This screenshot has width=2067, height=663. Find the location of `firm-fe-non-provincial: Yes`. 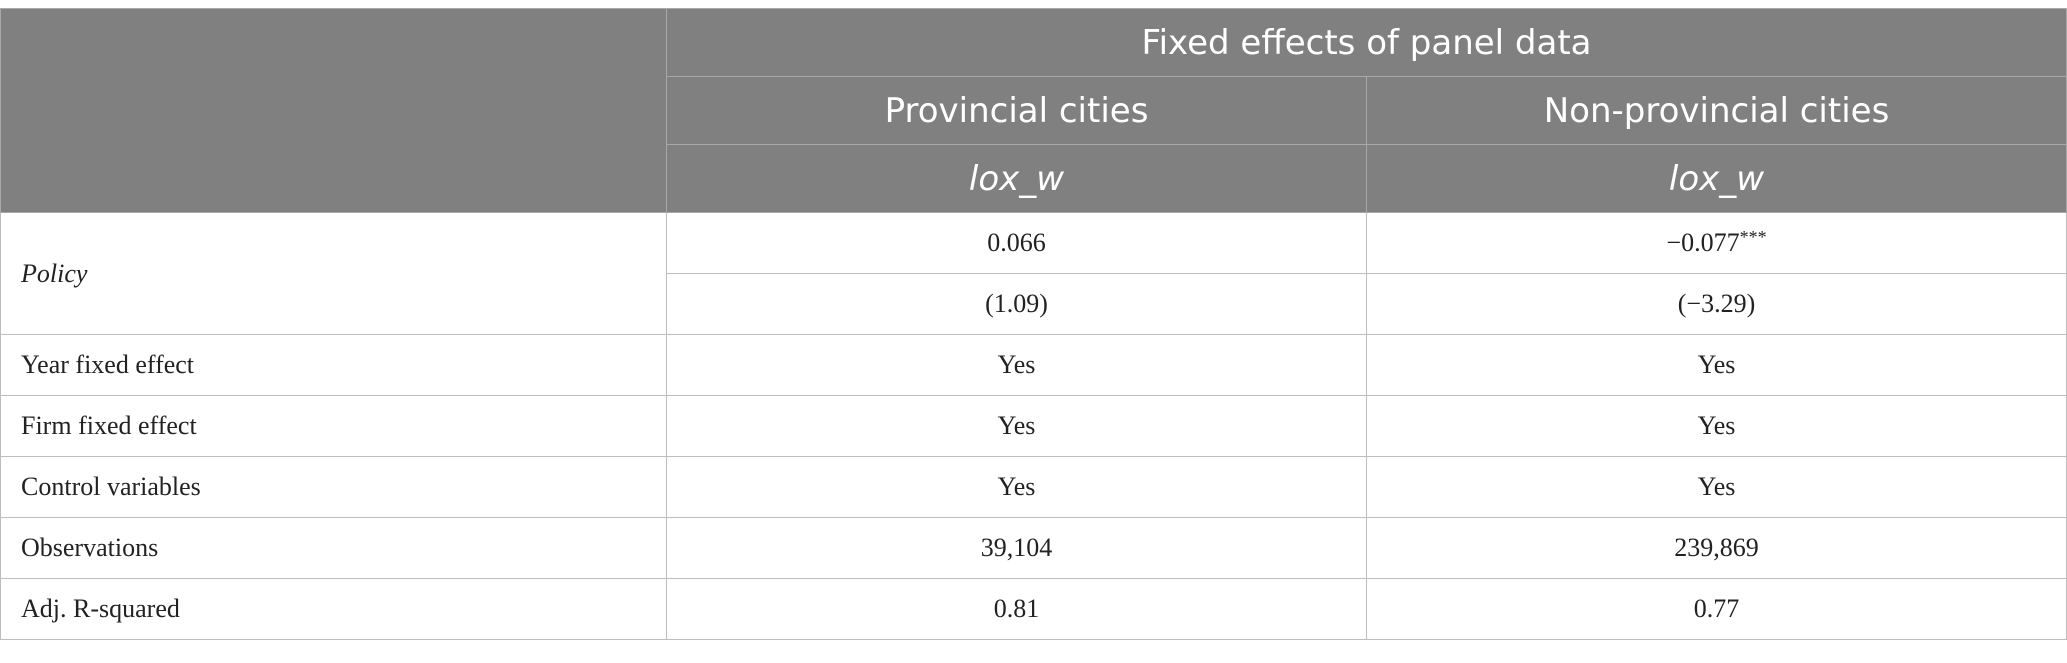

firm-fe-non-provincial: Yes is located at coordinates (1716, 426).